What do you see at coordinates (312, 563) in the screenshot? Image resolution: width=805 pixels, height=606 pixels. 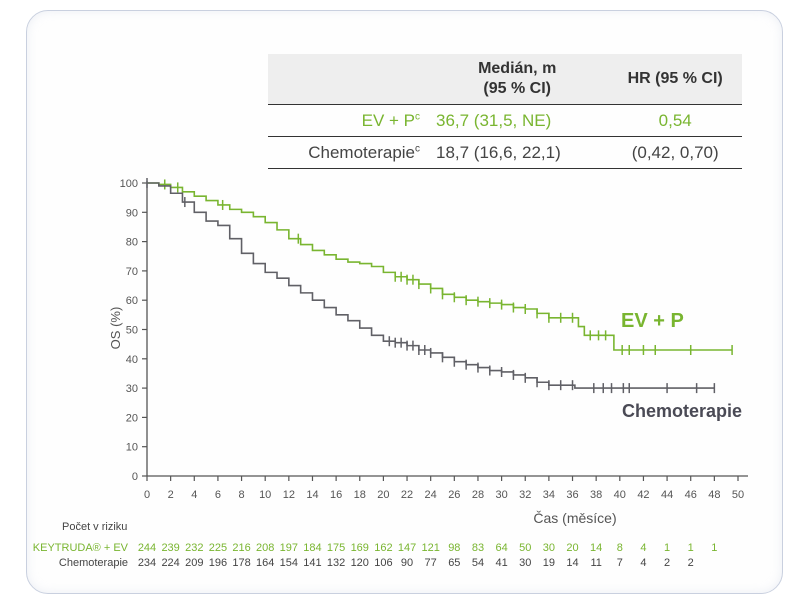 I see `risk-value: 141` at bounding box center [312, 563].